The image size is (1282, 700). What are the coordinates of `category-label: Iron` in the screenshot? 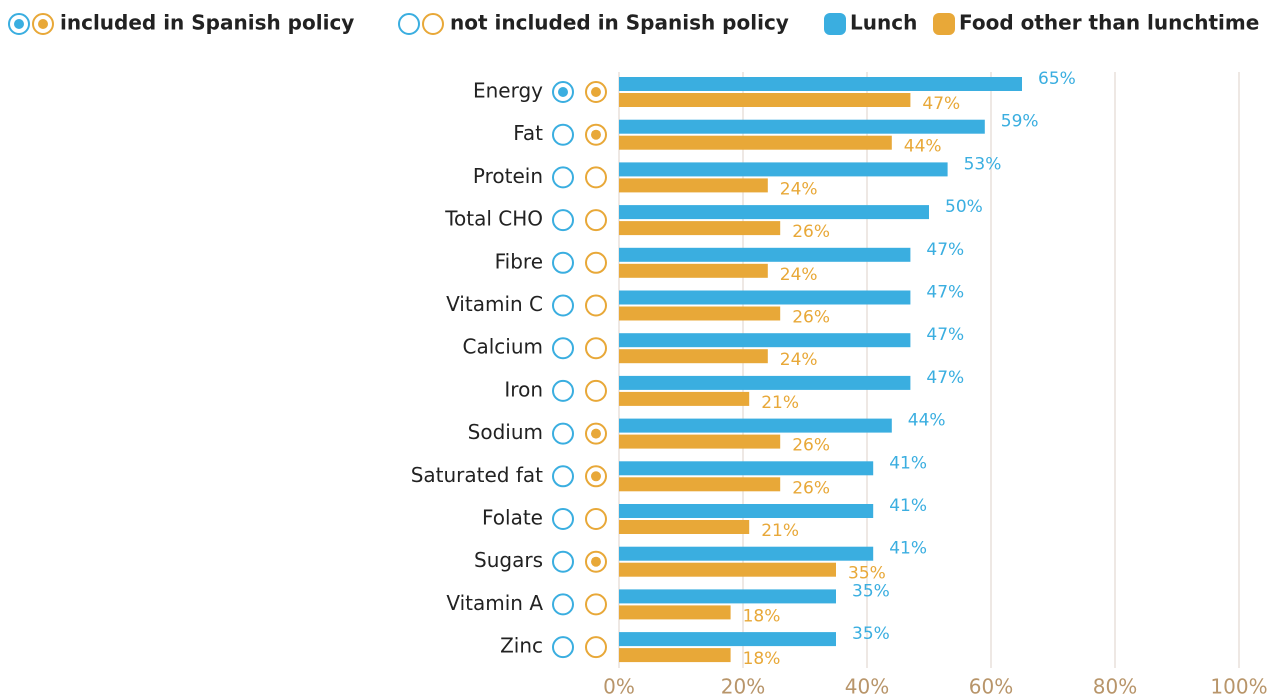 It's located at (523, 389).